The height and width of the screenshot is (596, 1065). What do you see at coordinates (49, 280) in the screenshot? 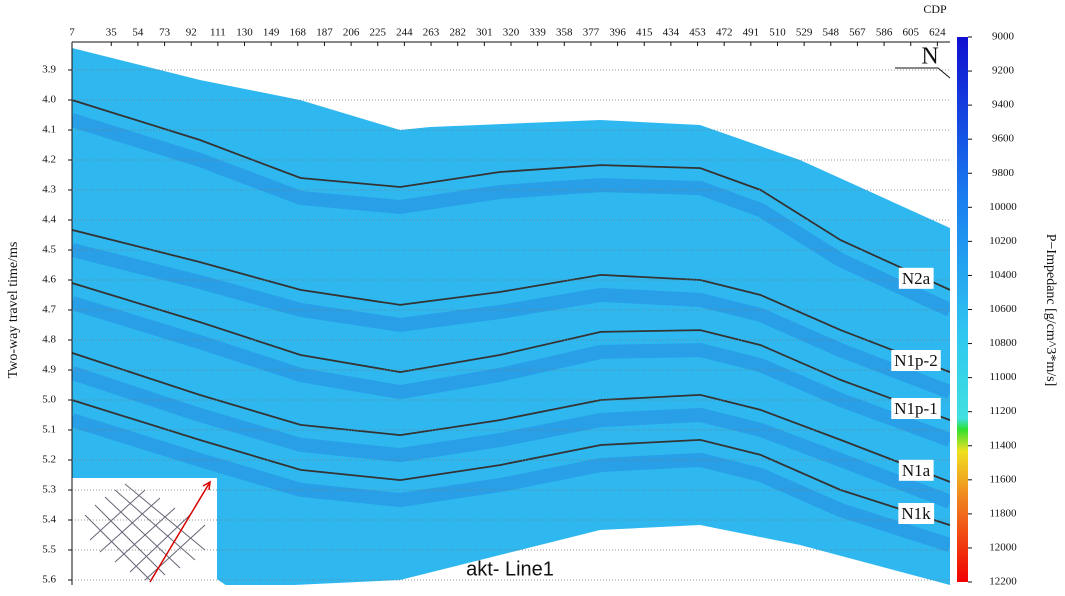
I see `y-tick-label: 4.6` at bounding box center [49, 280].